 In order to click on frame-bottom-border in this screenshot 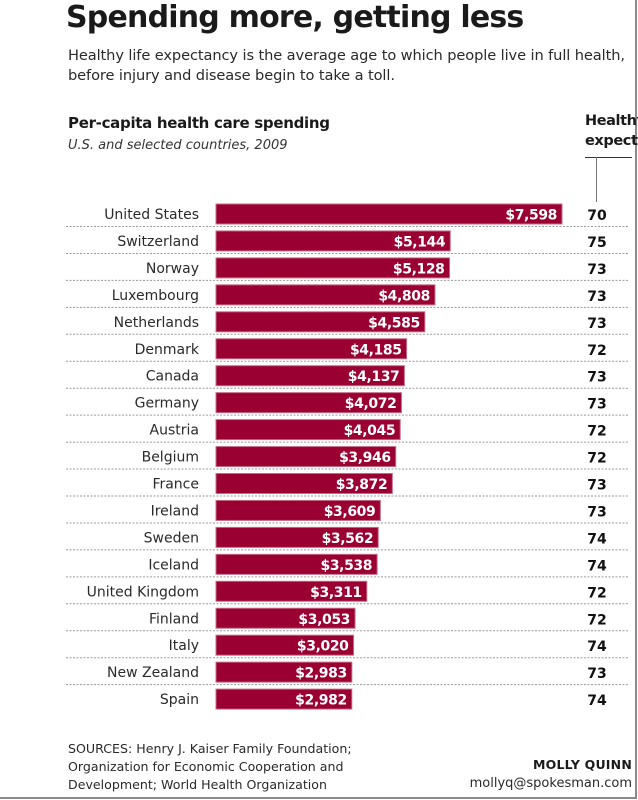, I will do `click(318, 798)`.